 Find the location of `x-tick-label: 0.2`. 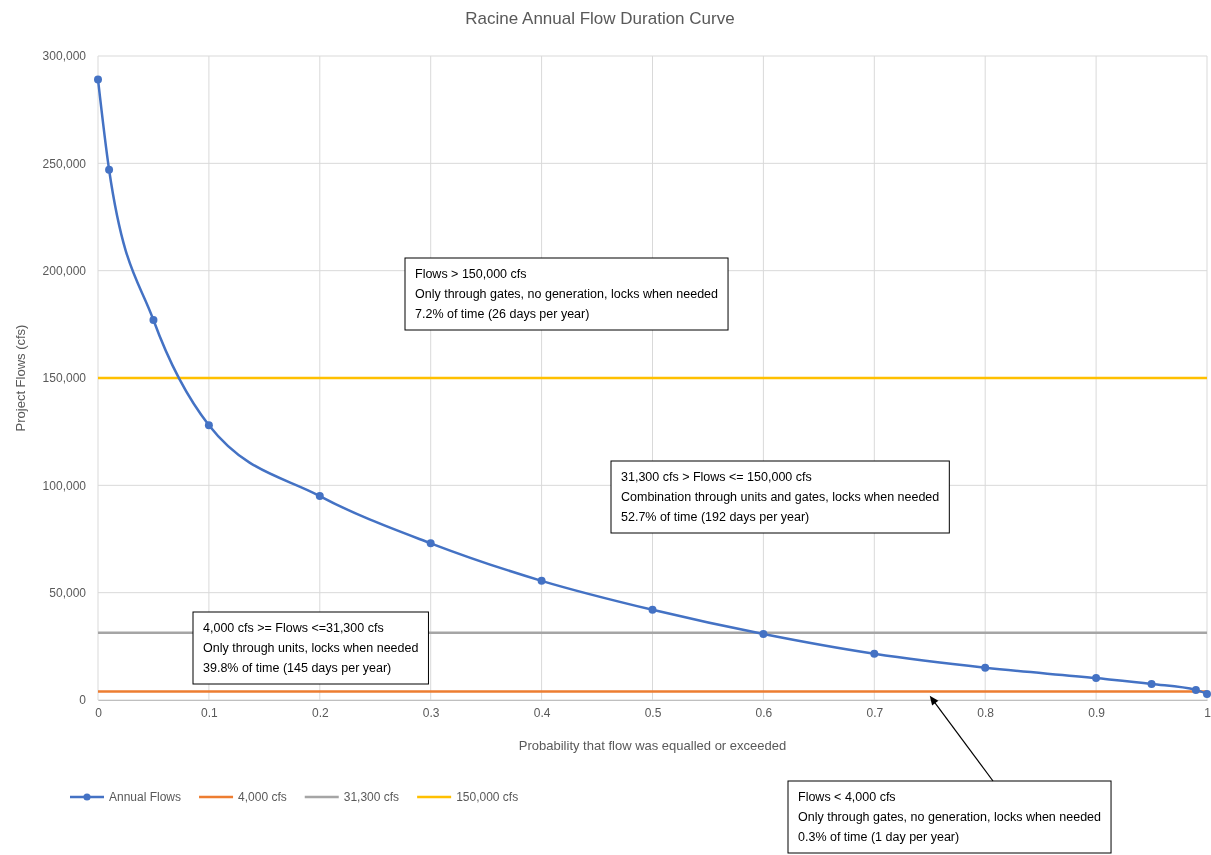

x-tick-label: 0.2 is located at coordinates (320, 712).